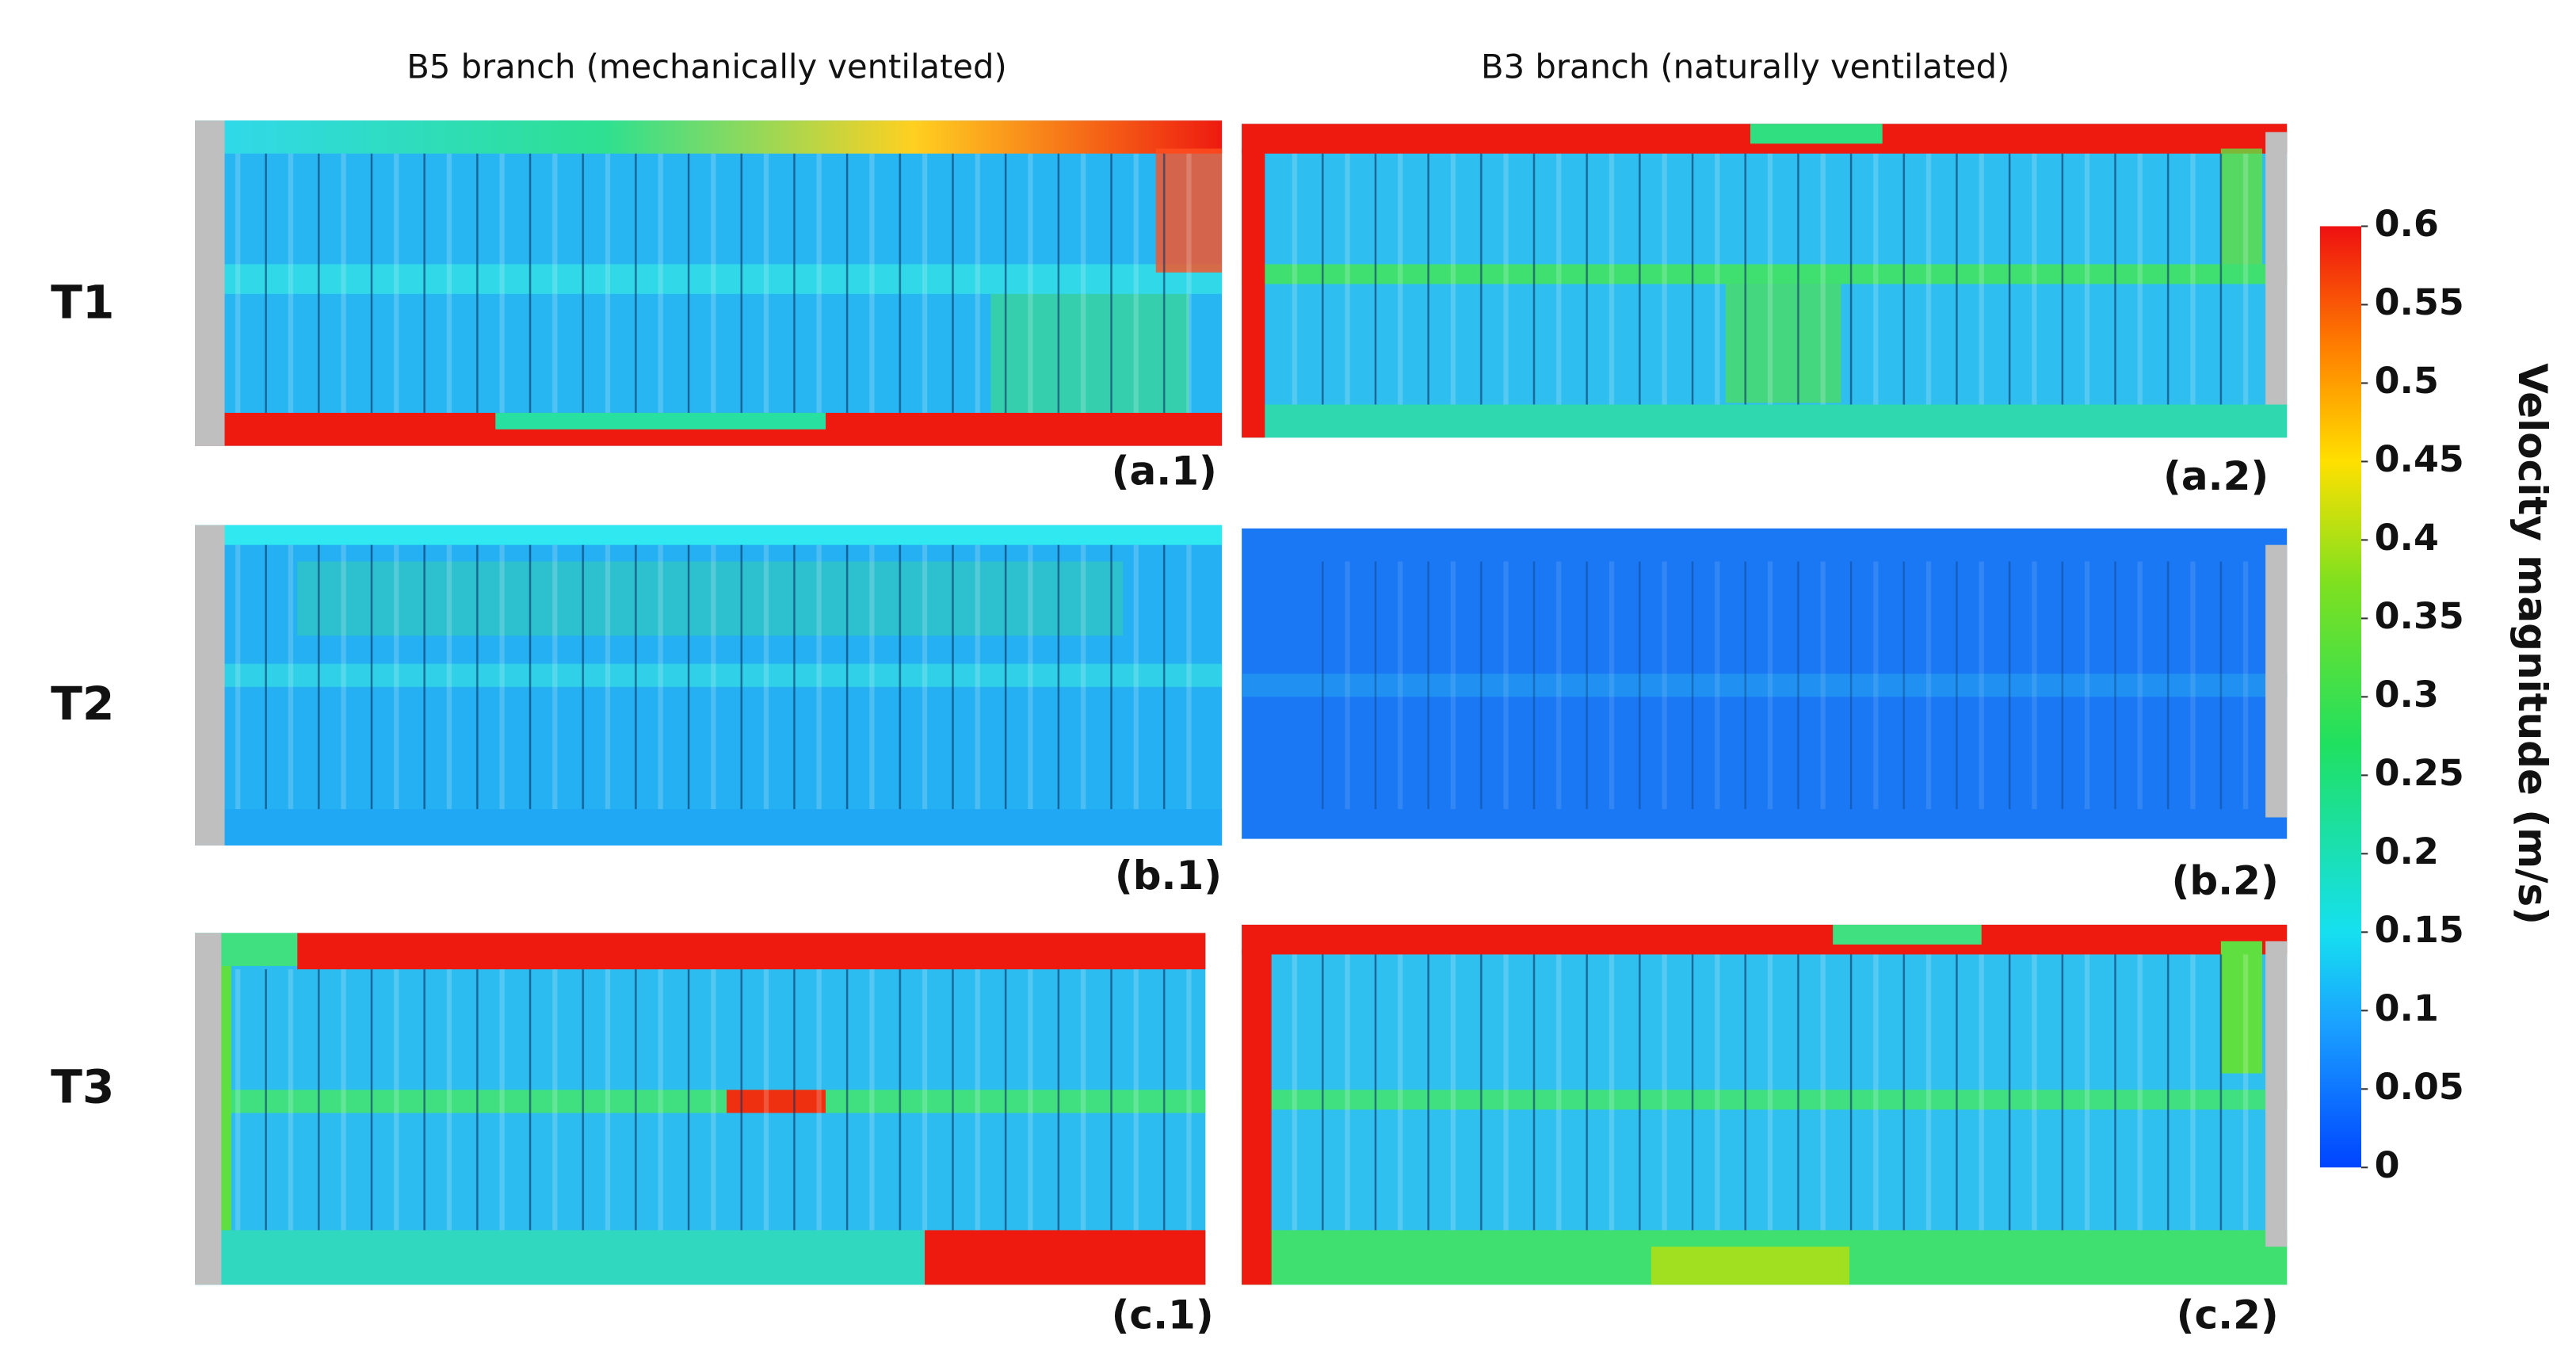 This screenshot has width=2576, height=1359. What do you see at coordinates (2419, 302) in the screenshot?
I see `colorbar-tick-label: 0.55` at bounding box center [2419, 302].